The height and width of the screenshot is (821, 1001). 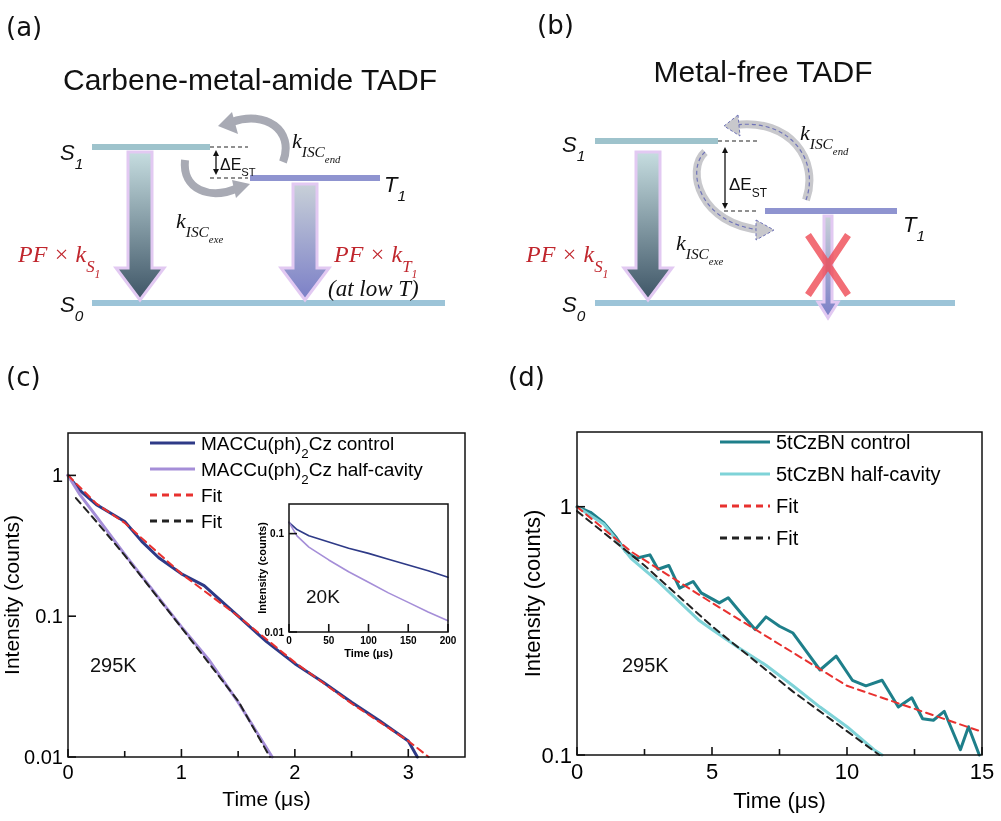 I want to click on x-tick-label: 200, so click(x=448, y=640).